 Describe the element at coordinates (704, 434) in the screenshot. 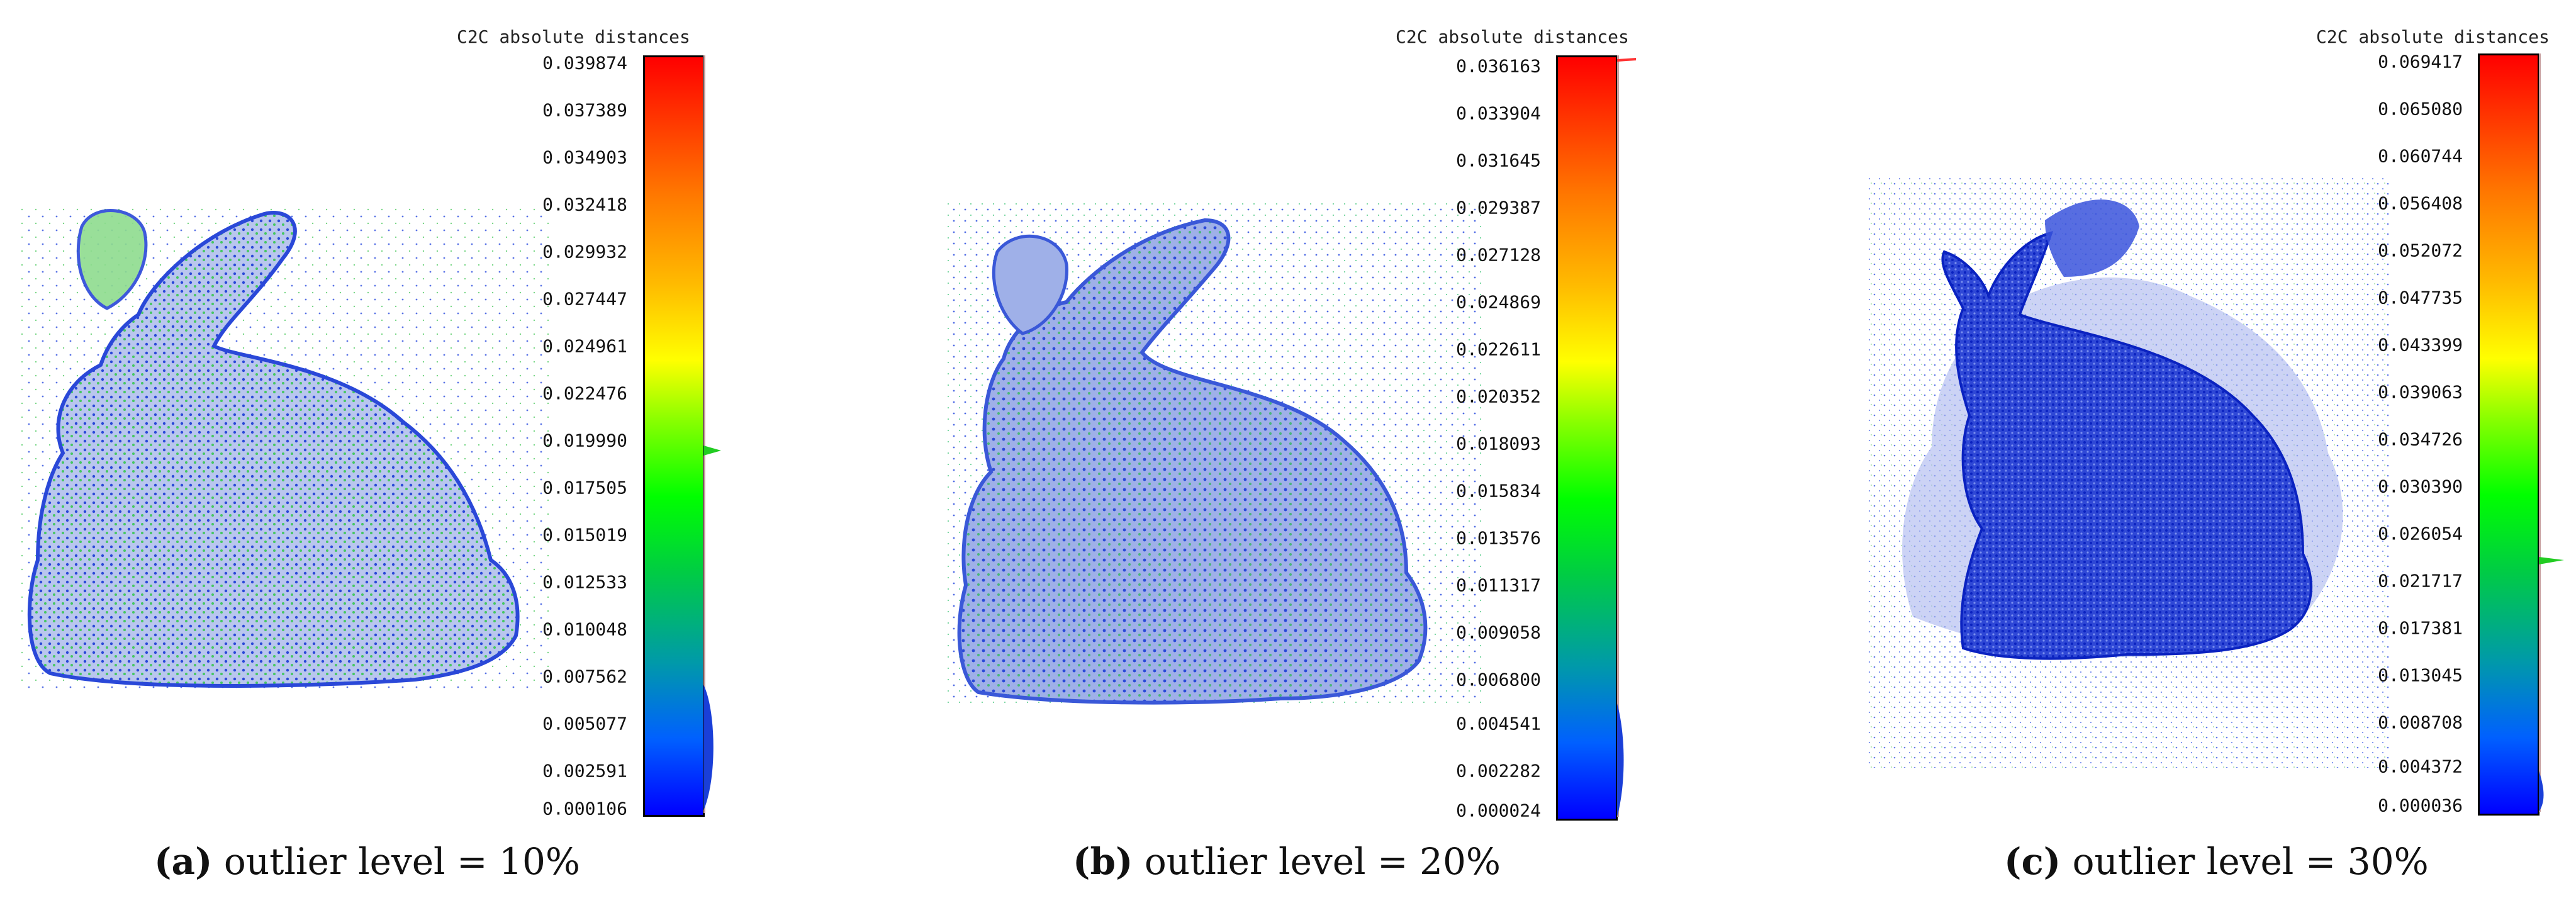

I see `histogram-a` at that location.